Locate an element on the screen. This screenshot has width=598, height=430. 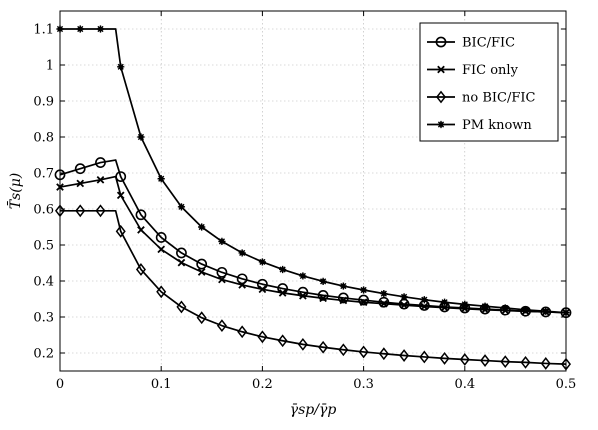
y-tick-label: 1 is located at coordinates (50, 66).